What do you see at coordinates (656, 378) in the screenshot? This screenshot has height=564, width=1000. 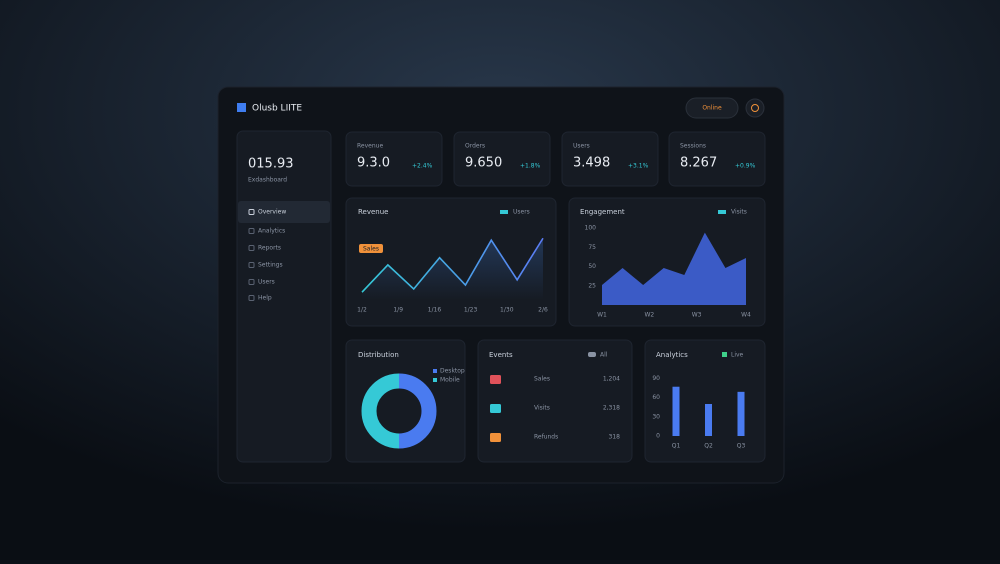 I see `y-tick-label: 90` at bounding box center [656, 378].